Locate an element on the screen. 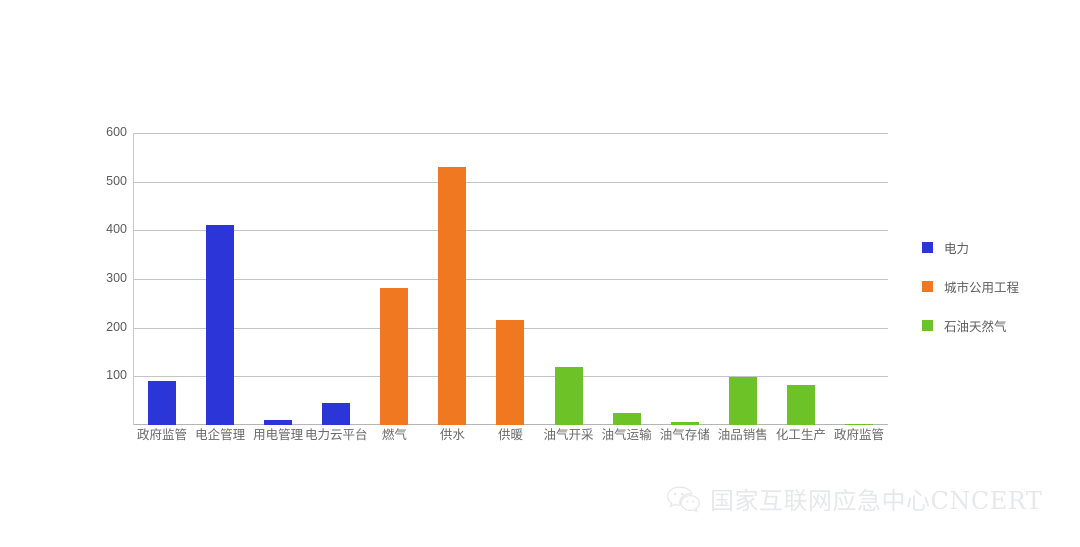  y-tick-label: 300 is located at coordinates (116, 278).